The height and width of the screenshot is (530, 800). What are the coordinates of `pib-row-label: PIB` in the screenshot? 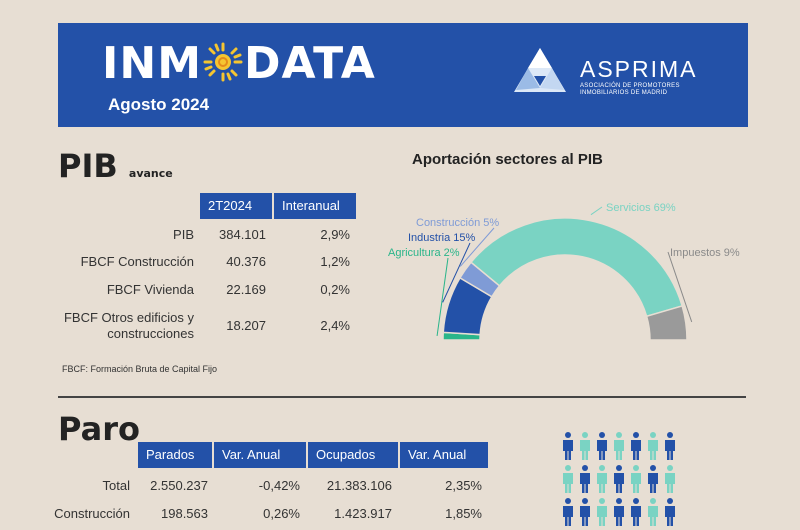 It's located at (183, 234).